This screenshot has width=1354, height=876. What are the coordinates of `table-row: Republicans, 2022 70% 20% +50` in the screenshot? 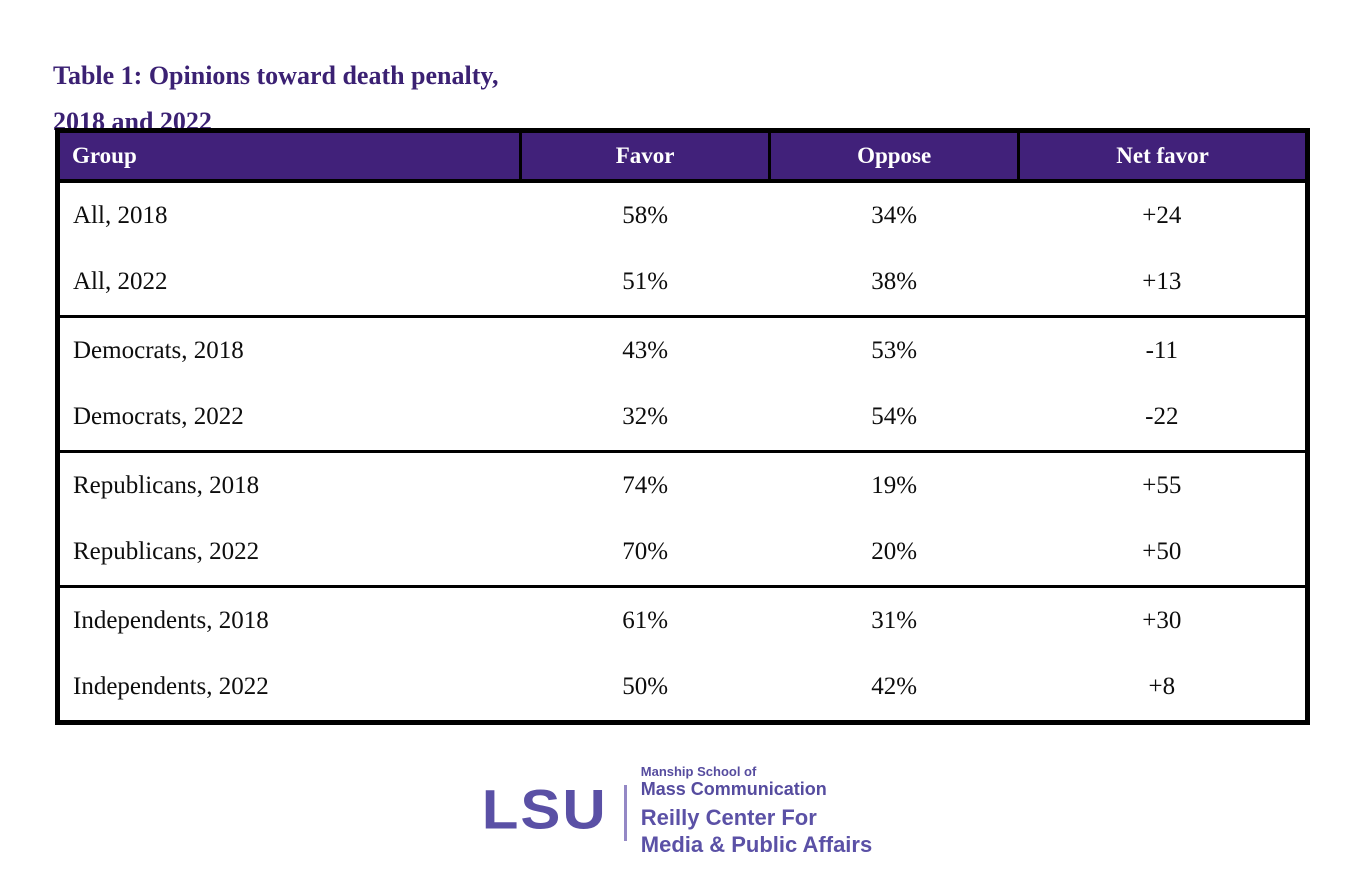 It's located at (682, 553).